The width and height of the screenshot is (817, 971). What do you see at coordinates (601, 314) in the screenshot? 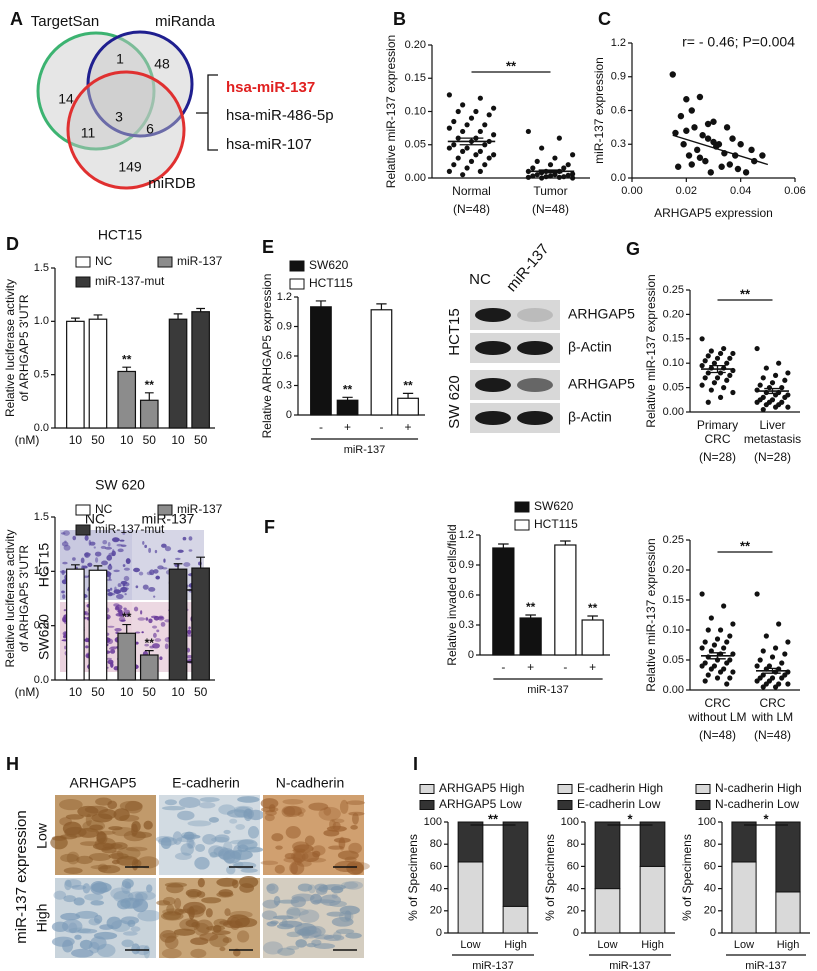
I see `band-label: ARHGAP5` at bounding box center [601, 314].